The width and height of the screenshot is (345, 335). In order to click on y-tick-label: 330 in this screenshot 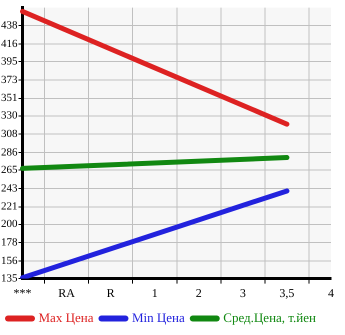, I will do `click(9, 116)`.